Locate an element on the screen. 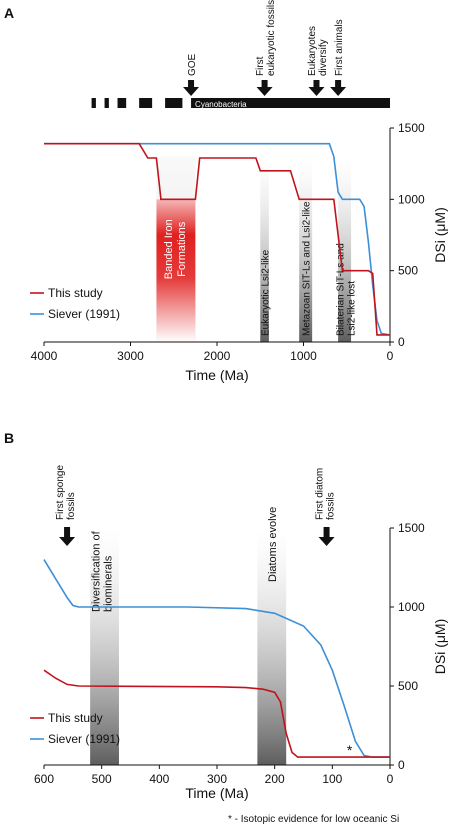  panel-label: B is located at coordinates (9, 438).